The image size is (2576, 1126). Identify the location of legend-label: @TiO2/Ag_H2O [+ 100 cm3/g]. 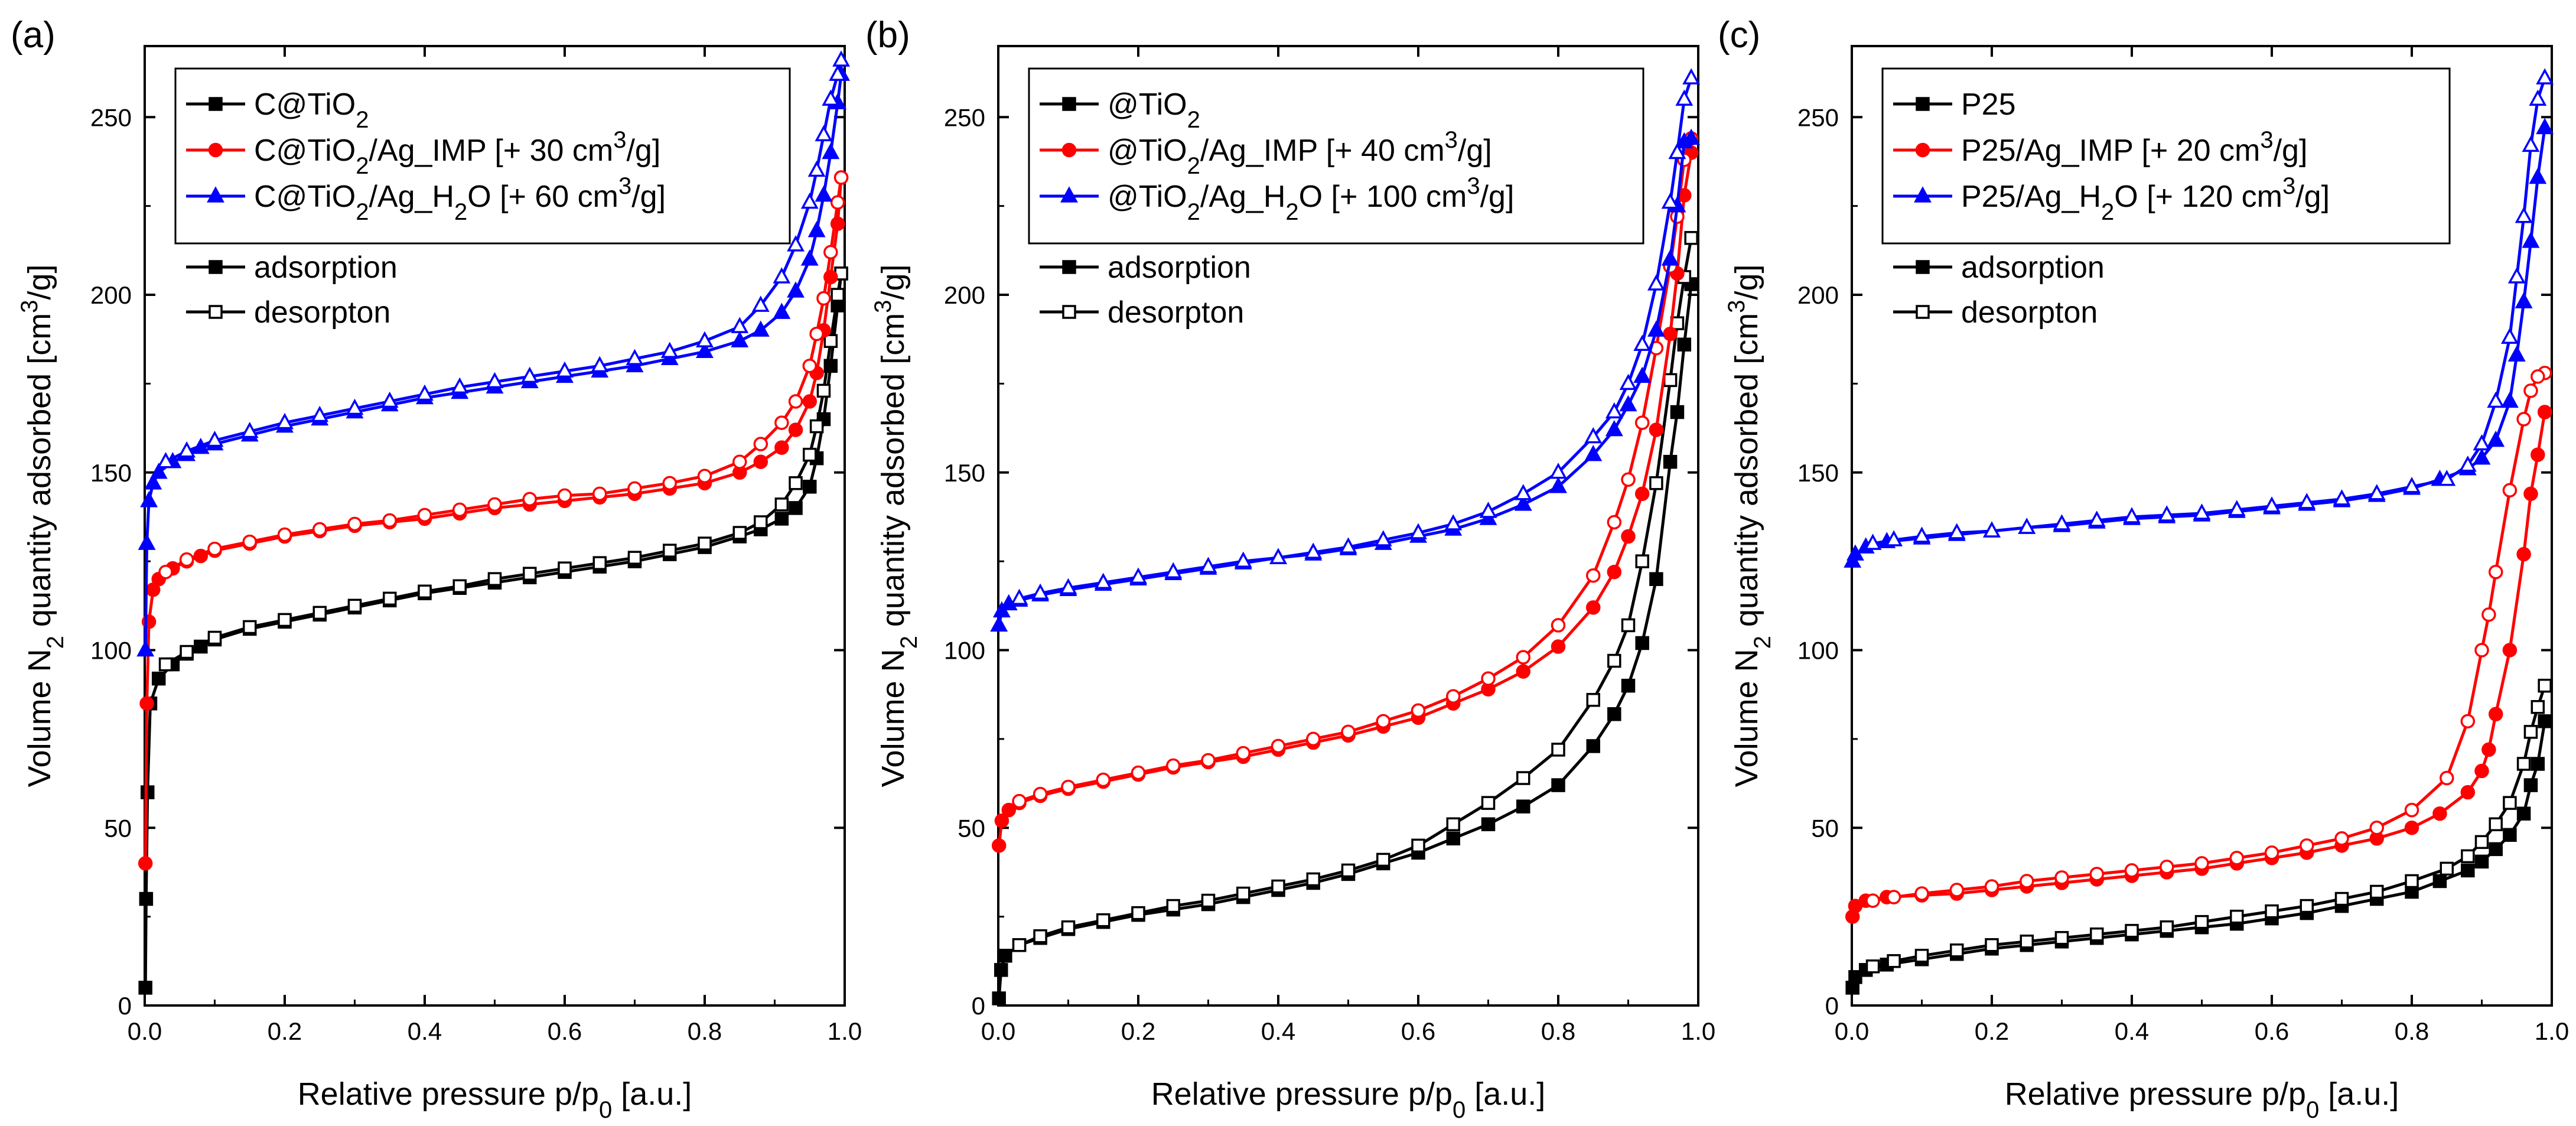
(1311, 199).